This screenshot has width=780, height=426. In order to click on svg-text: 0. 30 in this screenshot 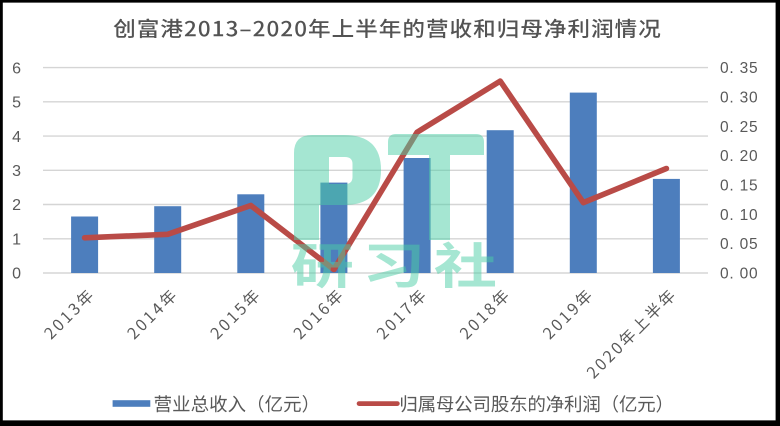, I will do `click(739, 97)`.